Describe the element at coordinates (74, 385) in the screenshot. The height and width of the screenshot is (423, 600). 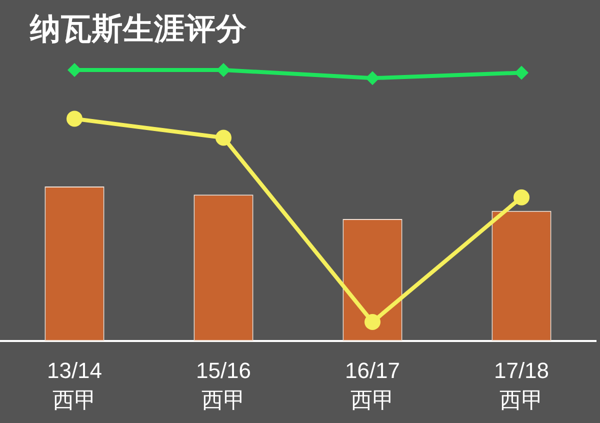
I see `x-tick-label: 13/14 西甲` at that location.